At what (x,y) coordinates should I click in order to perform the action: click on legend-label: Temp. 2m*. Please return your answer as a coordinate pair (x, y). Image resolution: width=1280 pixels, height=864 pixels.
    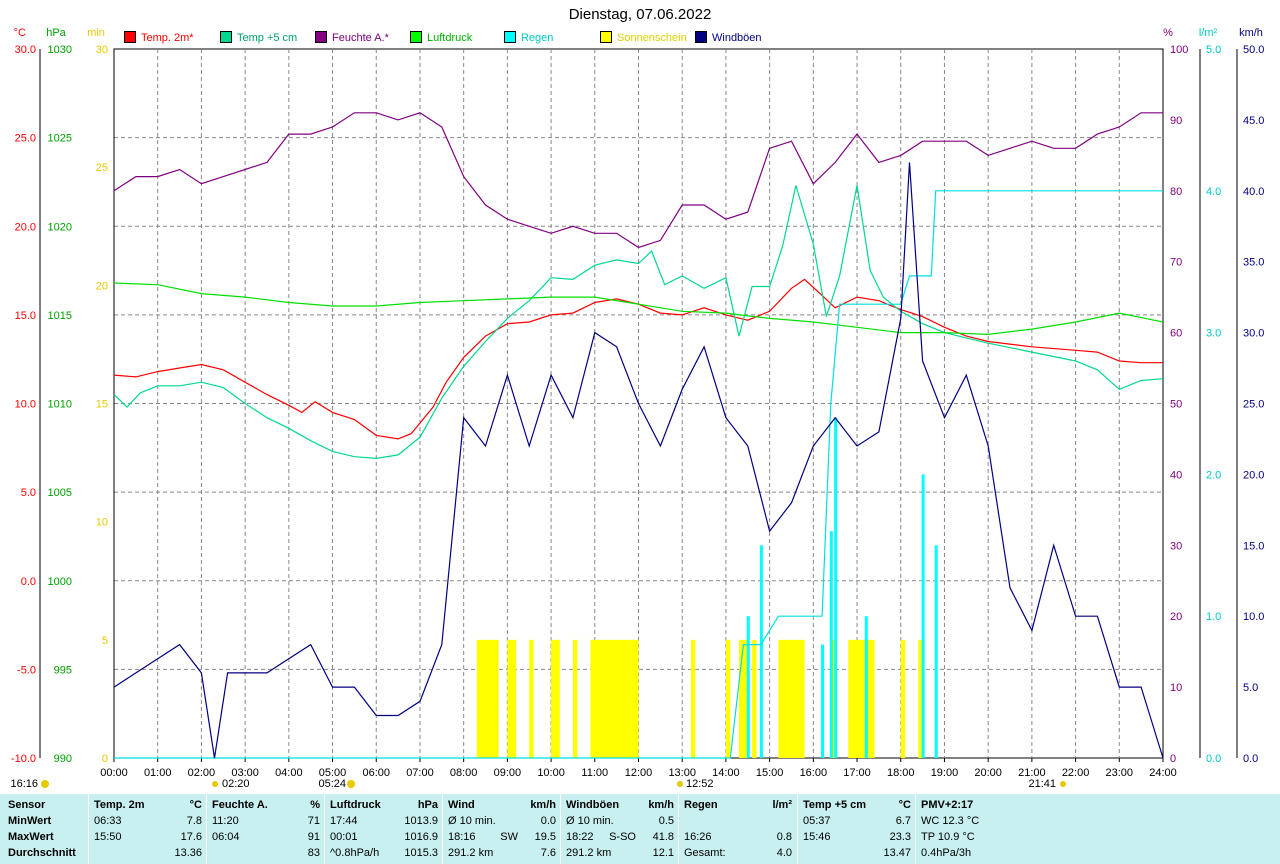
    Looking at the image, I should click on (167, 38).